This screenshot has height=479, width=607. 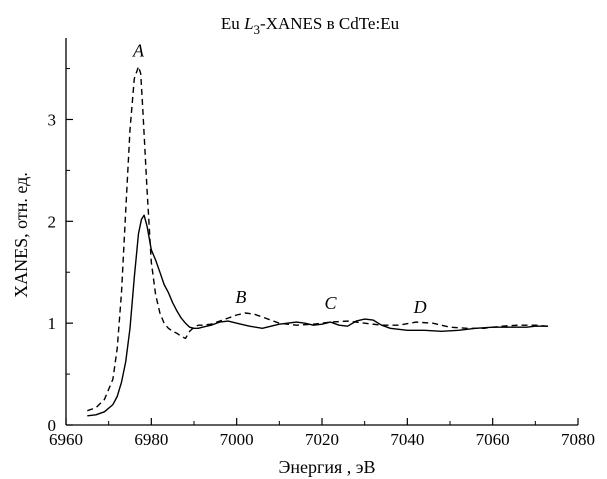 I want to click on title-suffix: -XANES в CdTe:Eu, so click(x=330, y=23).